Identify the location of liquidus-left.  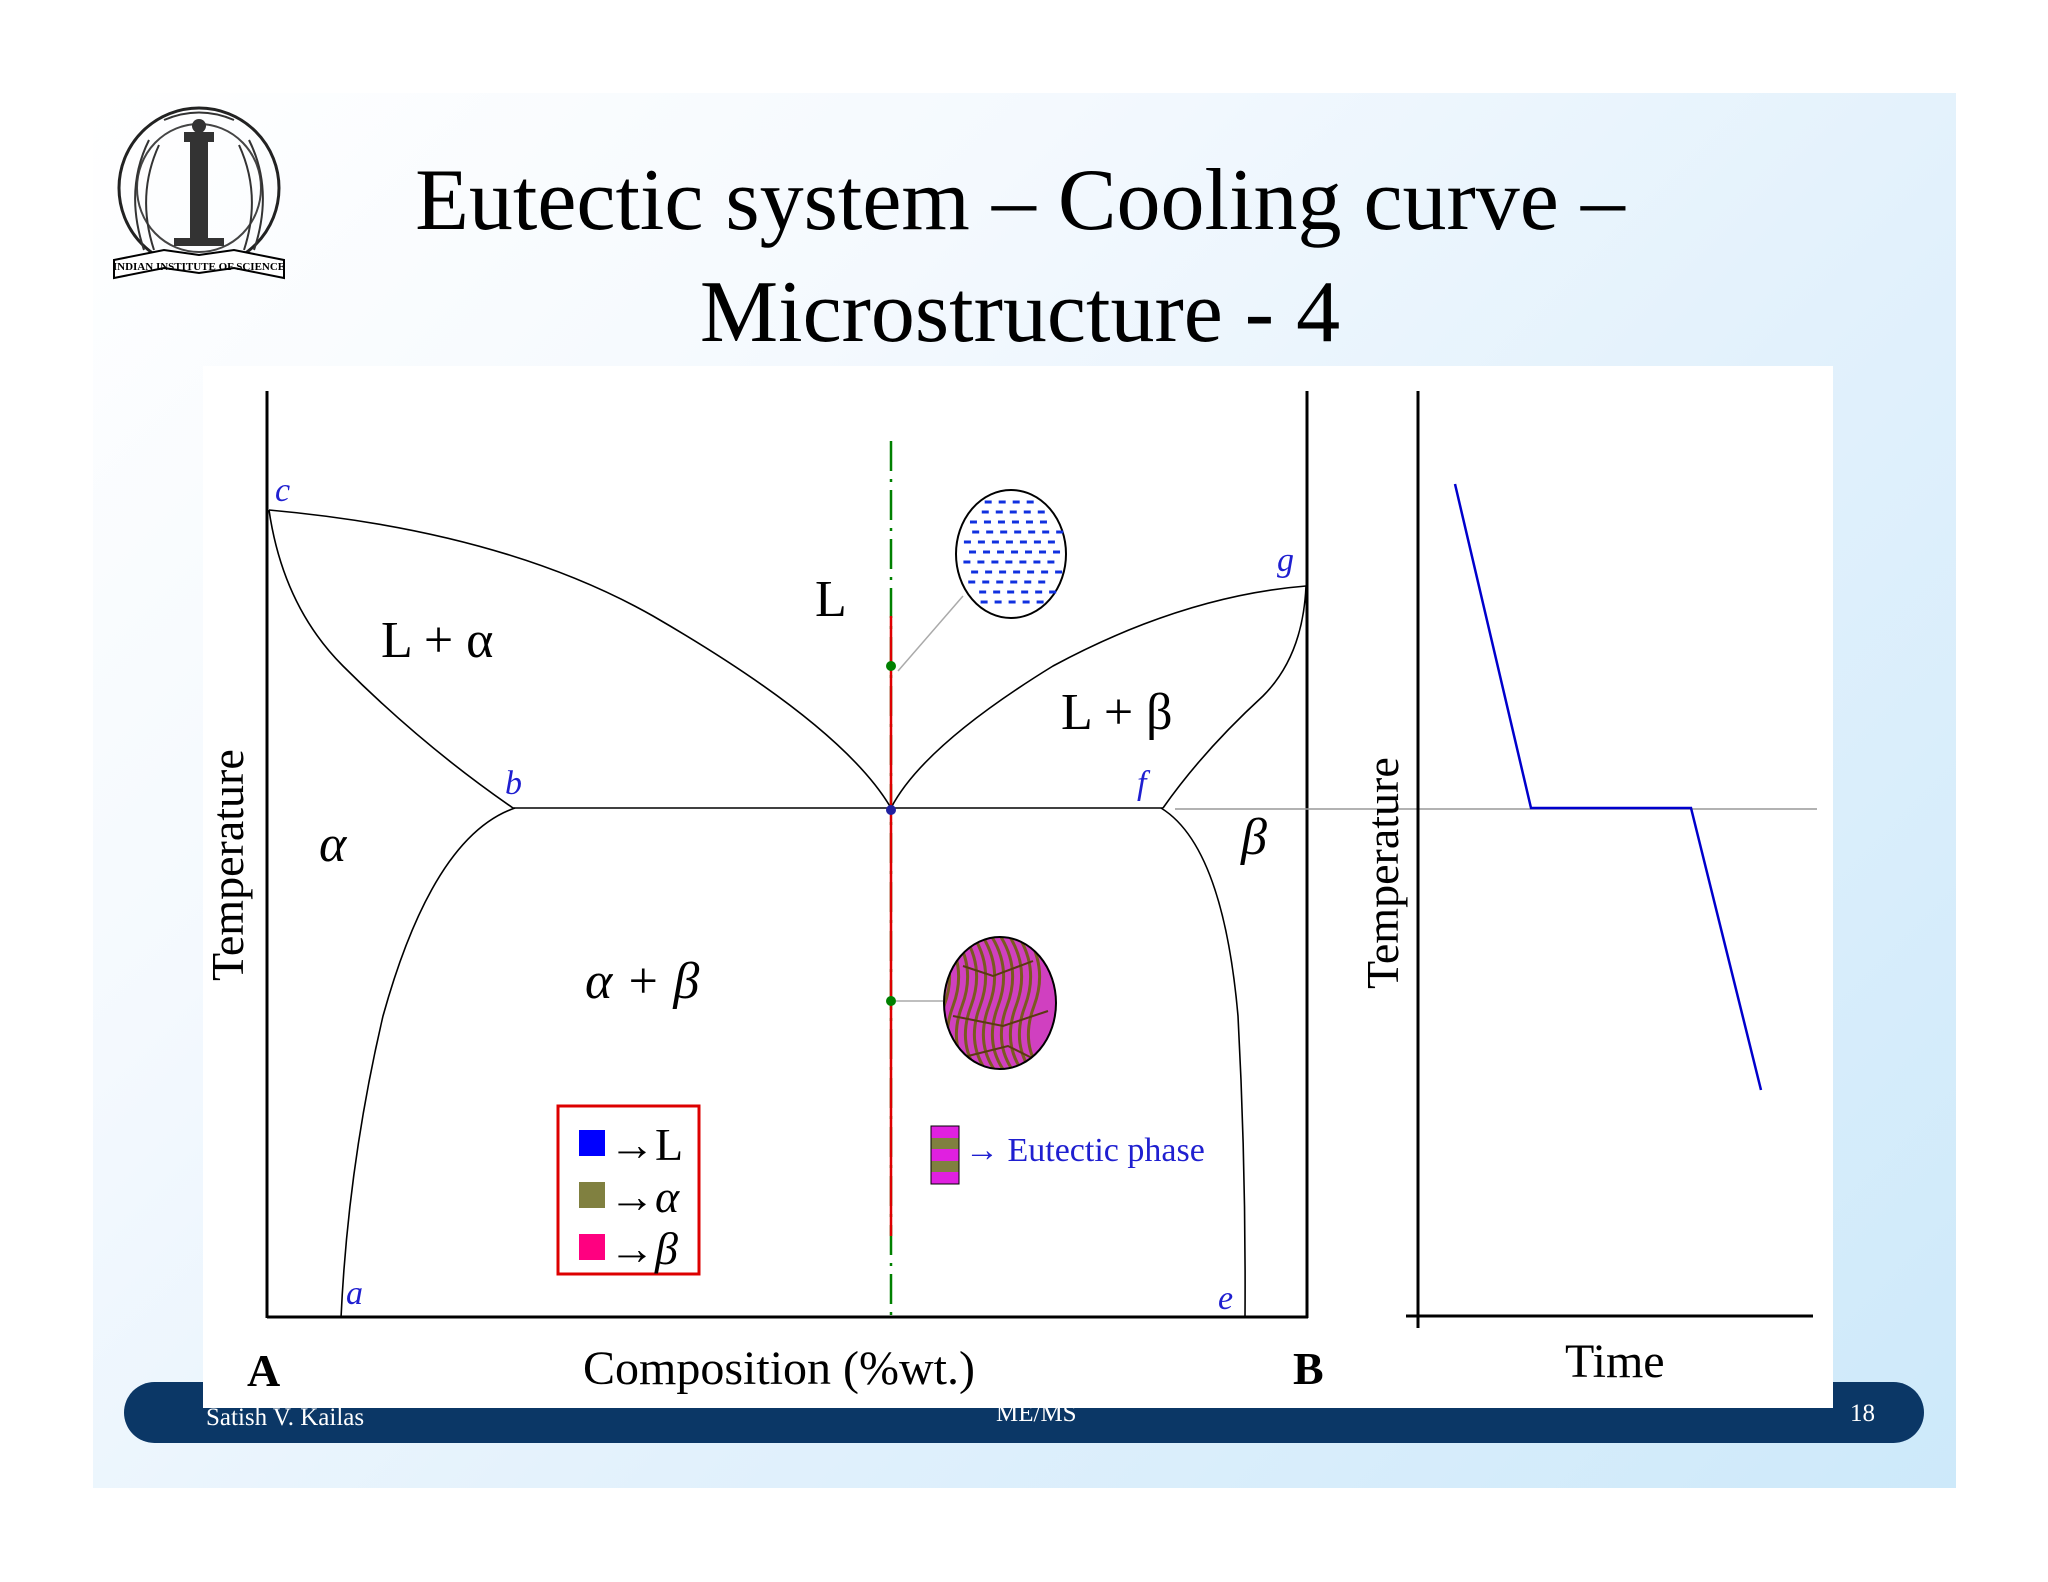
(580, 659).